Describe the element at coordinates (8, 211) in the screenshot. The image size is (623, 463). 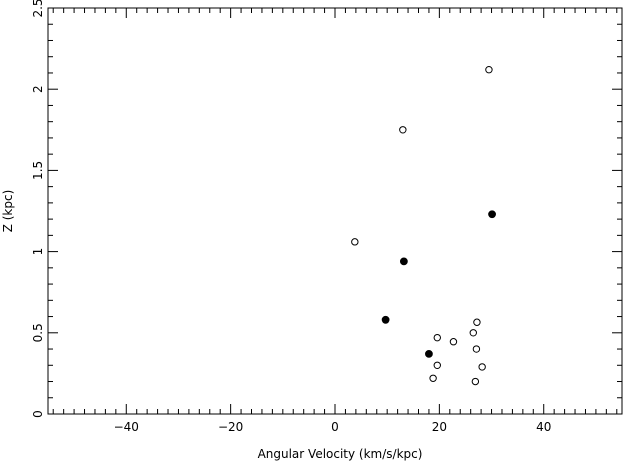
I see `y-axis-label: Z (kpc)` at that location.